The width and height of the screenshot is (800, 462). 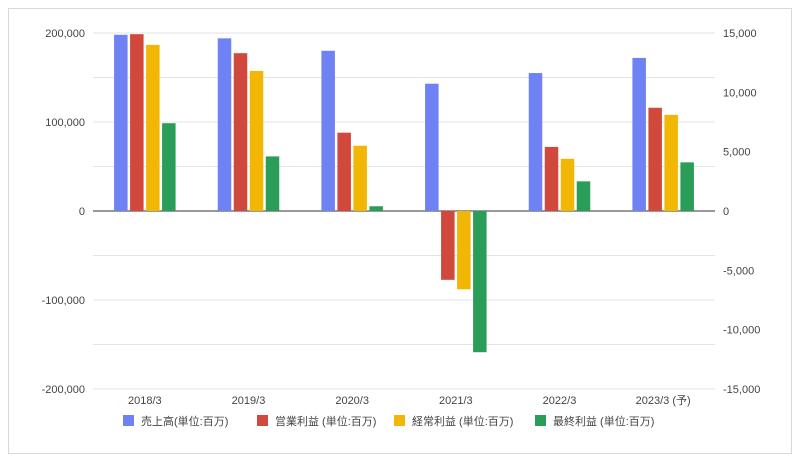 I want to click on legend-label: 売上高(単位:百万), so click(x=184, y=421).